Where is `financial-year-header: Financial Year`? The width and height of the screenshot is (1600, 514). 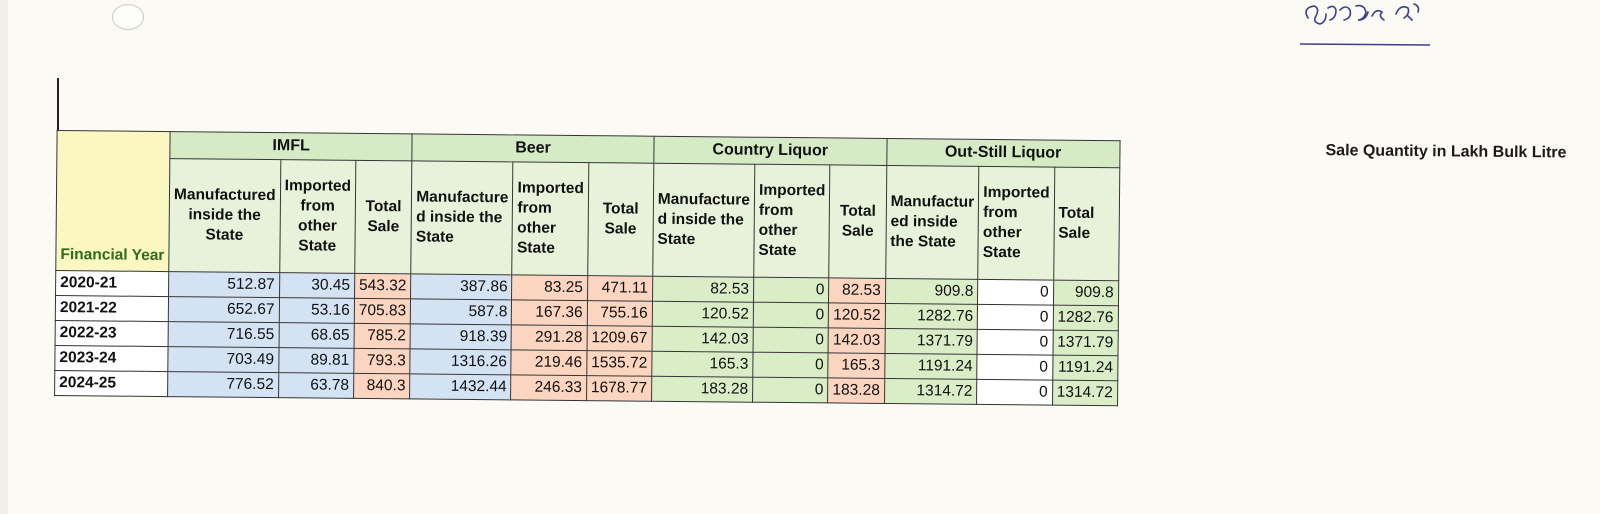
financial-year-header: Financial Year is located at coordinates (113, 201).